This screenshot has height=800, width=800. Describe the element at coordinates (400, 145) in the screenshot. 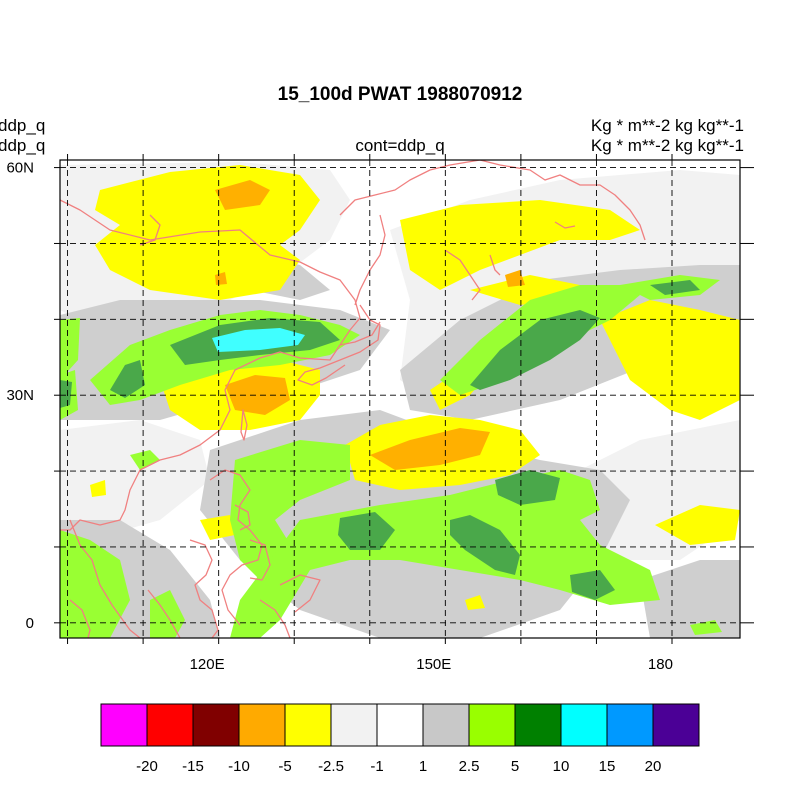

I see `contour-label: cont=ddp_q` at that location.